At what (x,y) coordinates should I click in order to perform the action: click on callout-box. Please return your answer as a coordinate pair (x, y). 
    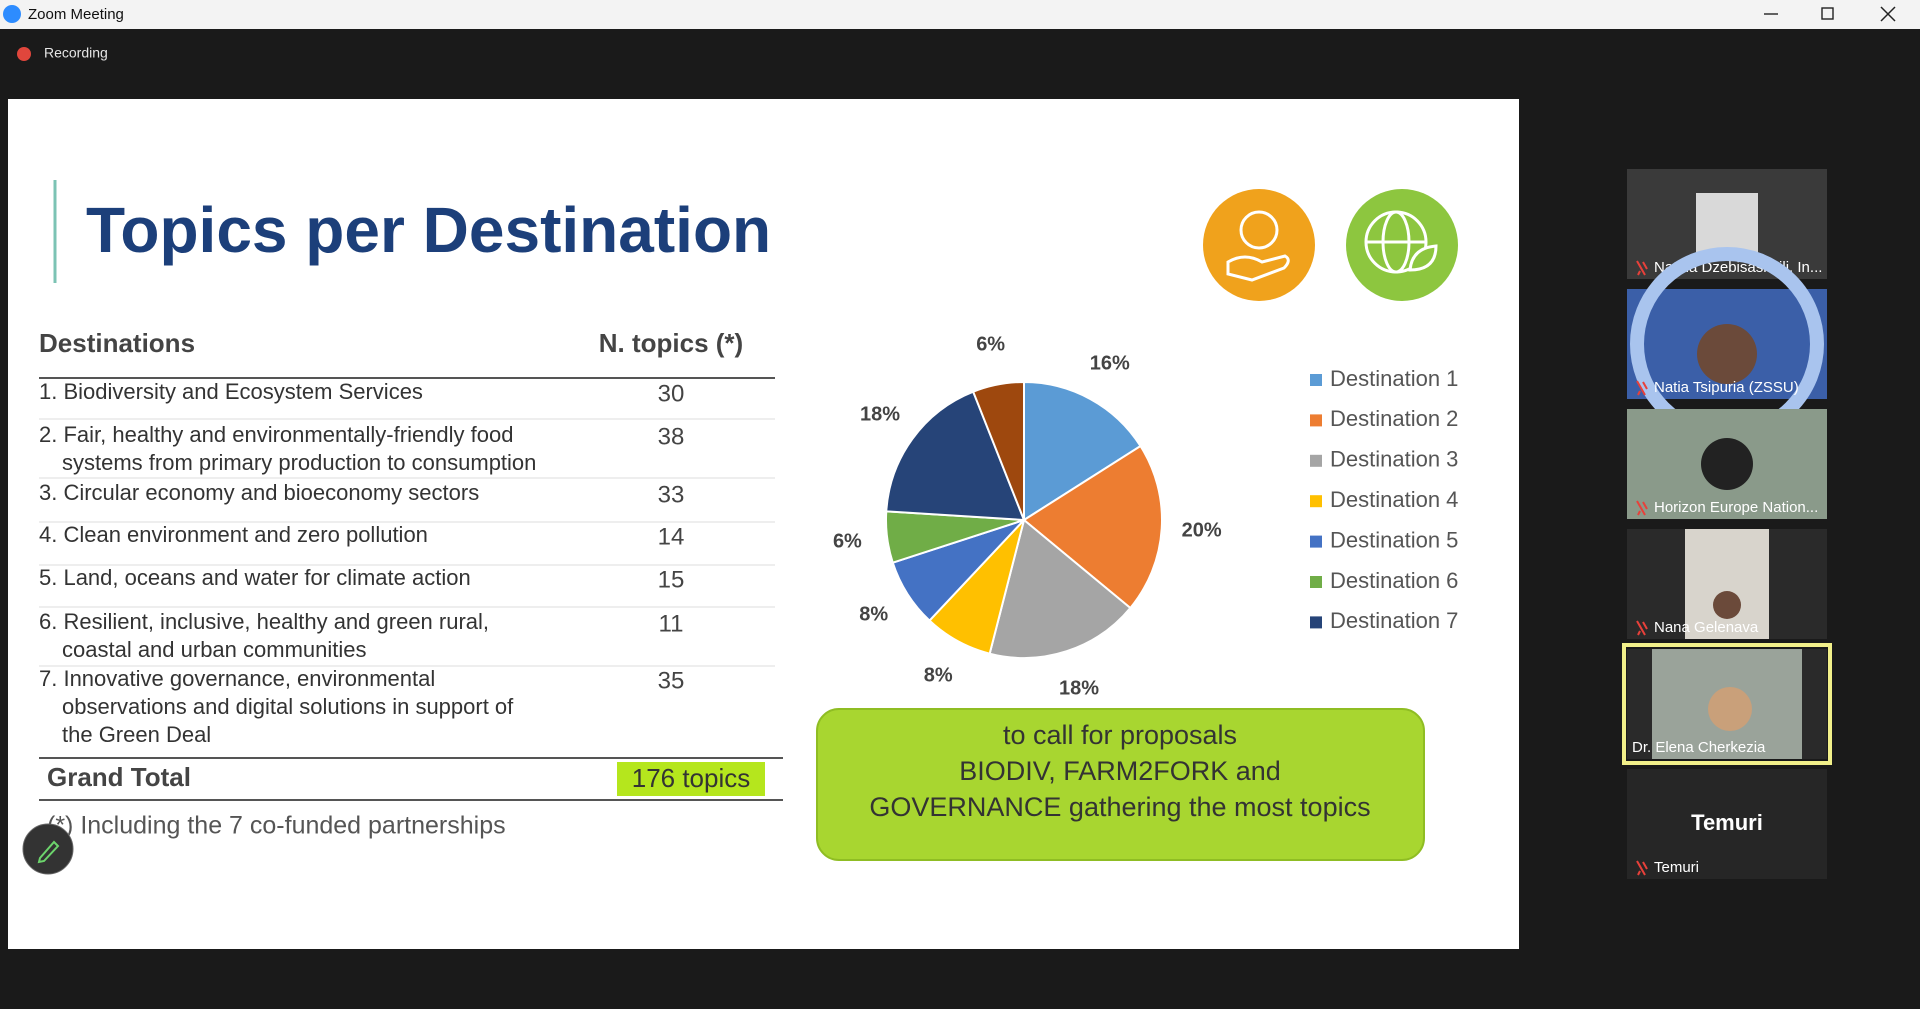
    Looking at the image, I should click on (1120, 784).